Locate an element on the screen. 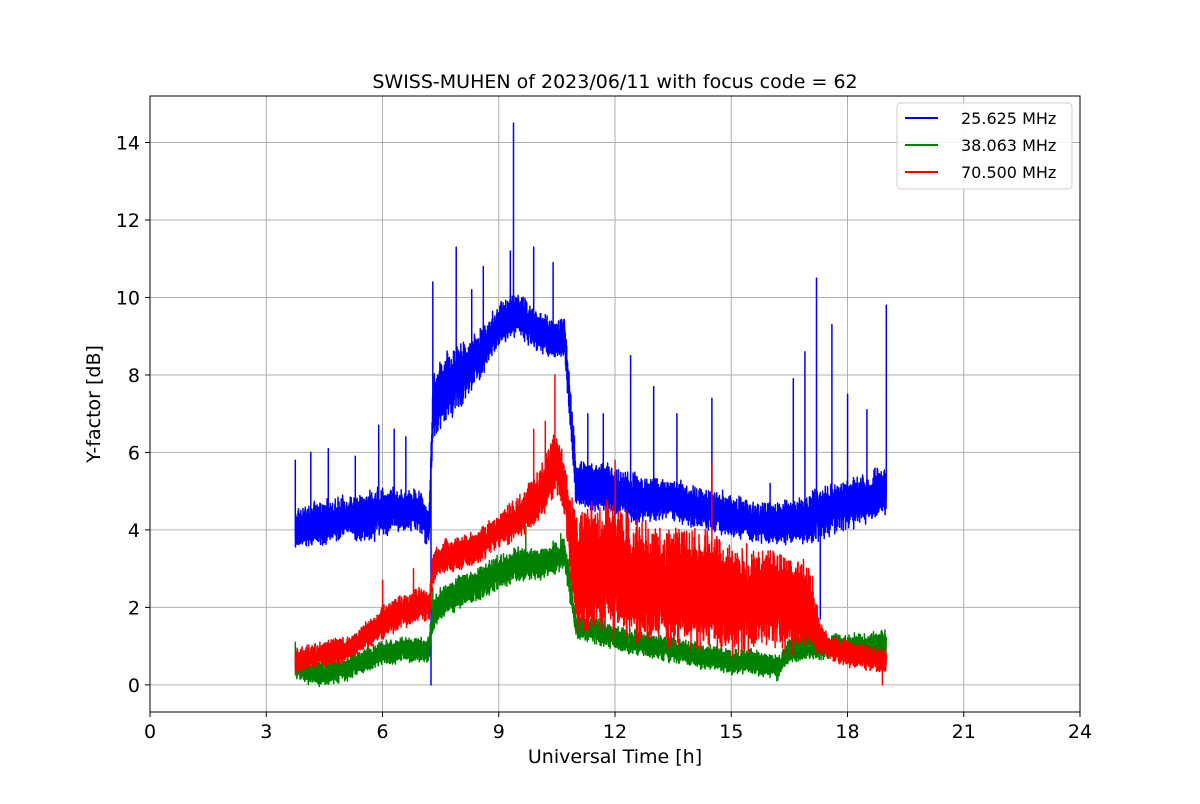 The image size is (1200, 804). legend-label-70-500: 70.500 MHz is located at coordinates (1008, 172).